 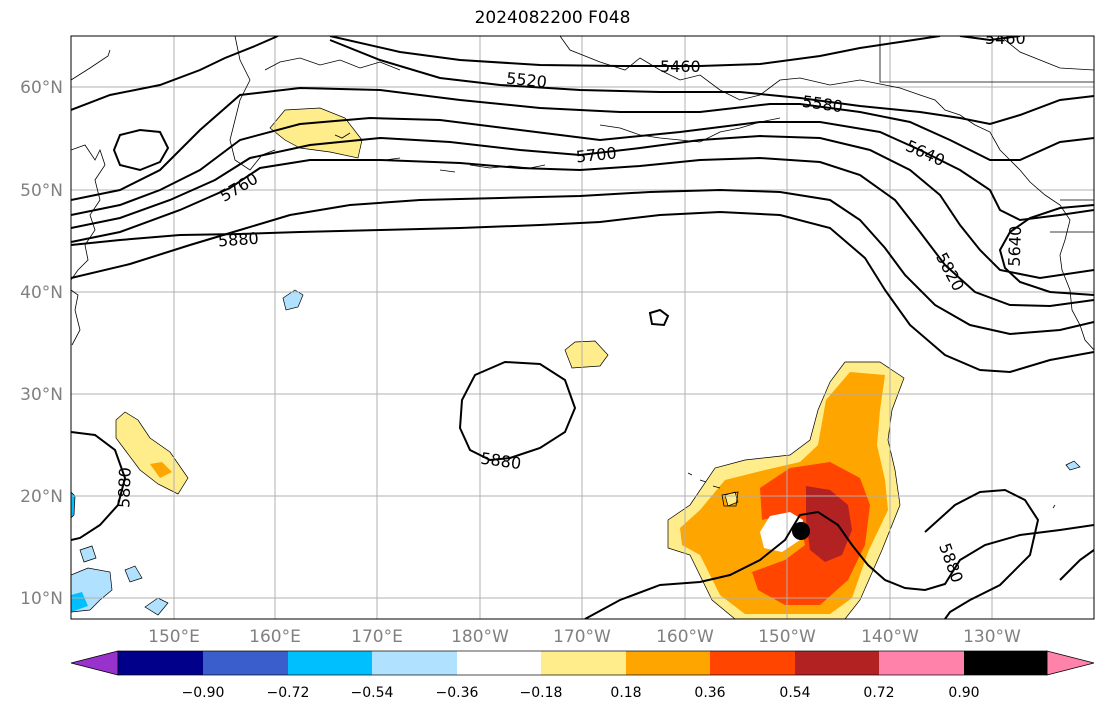 What do you see at coordinates (878, 693) in the screenshot?
I see `colorbar-tick-label: 0.72` at bounding box center [878, 693].